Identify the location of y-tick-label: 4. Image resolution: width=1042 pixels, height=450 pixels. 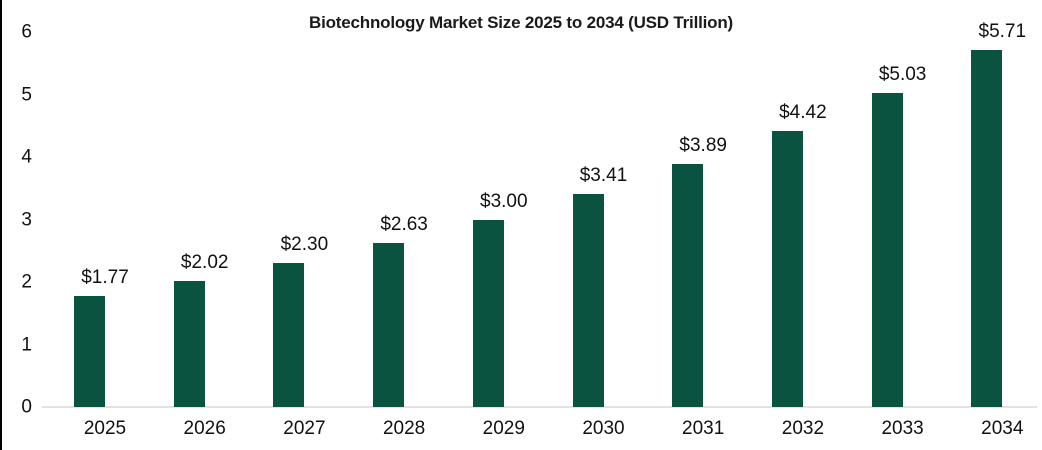
(26, 157).